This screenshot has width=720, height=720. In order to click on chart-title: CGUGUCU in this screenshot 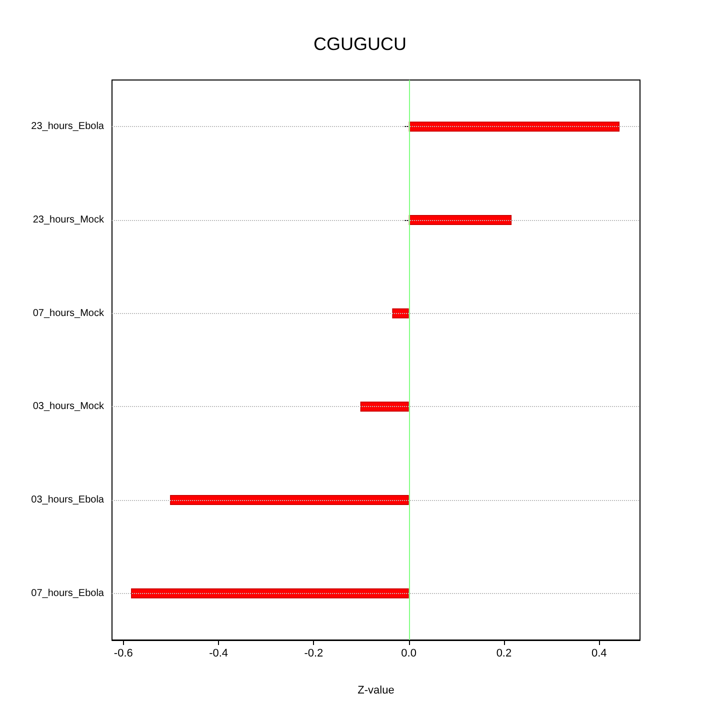, I will do `click(360, 44)`.